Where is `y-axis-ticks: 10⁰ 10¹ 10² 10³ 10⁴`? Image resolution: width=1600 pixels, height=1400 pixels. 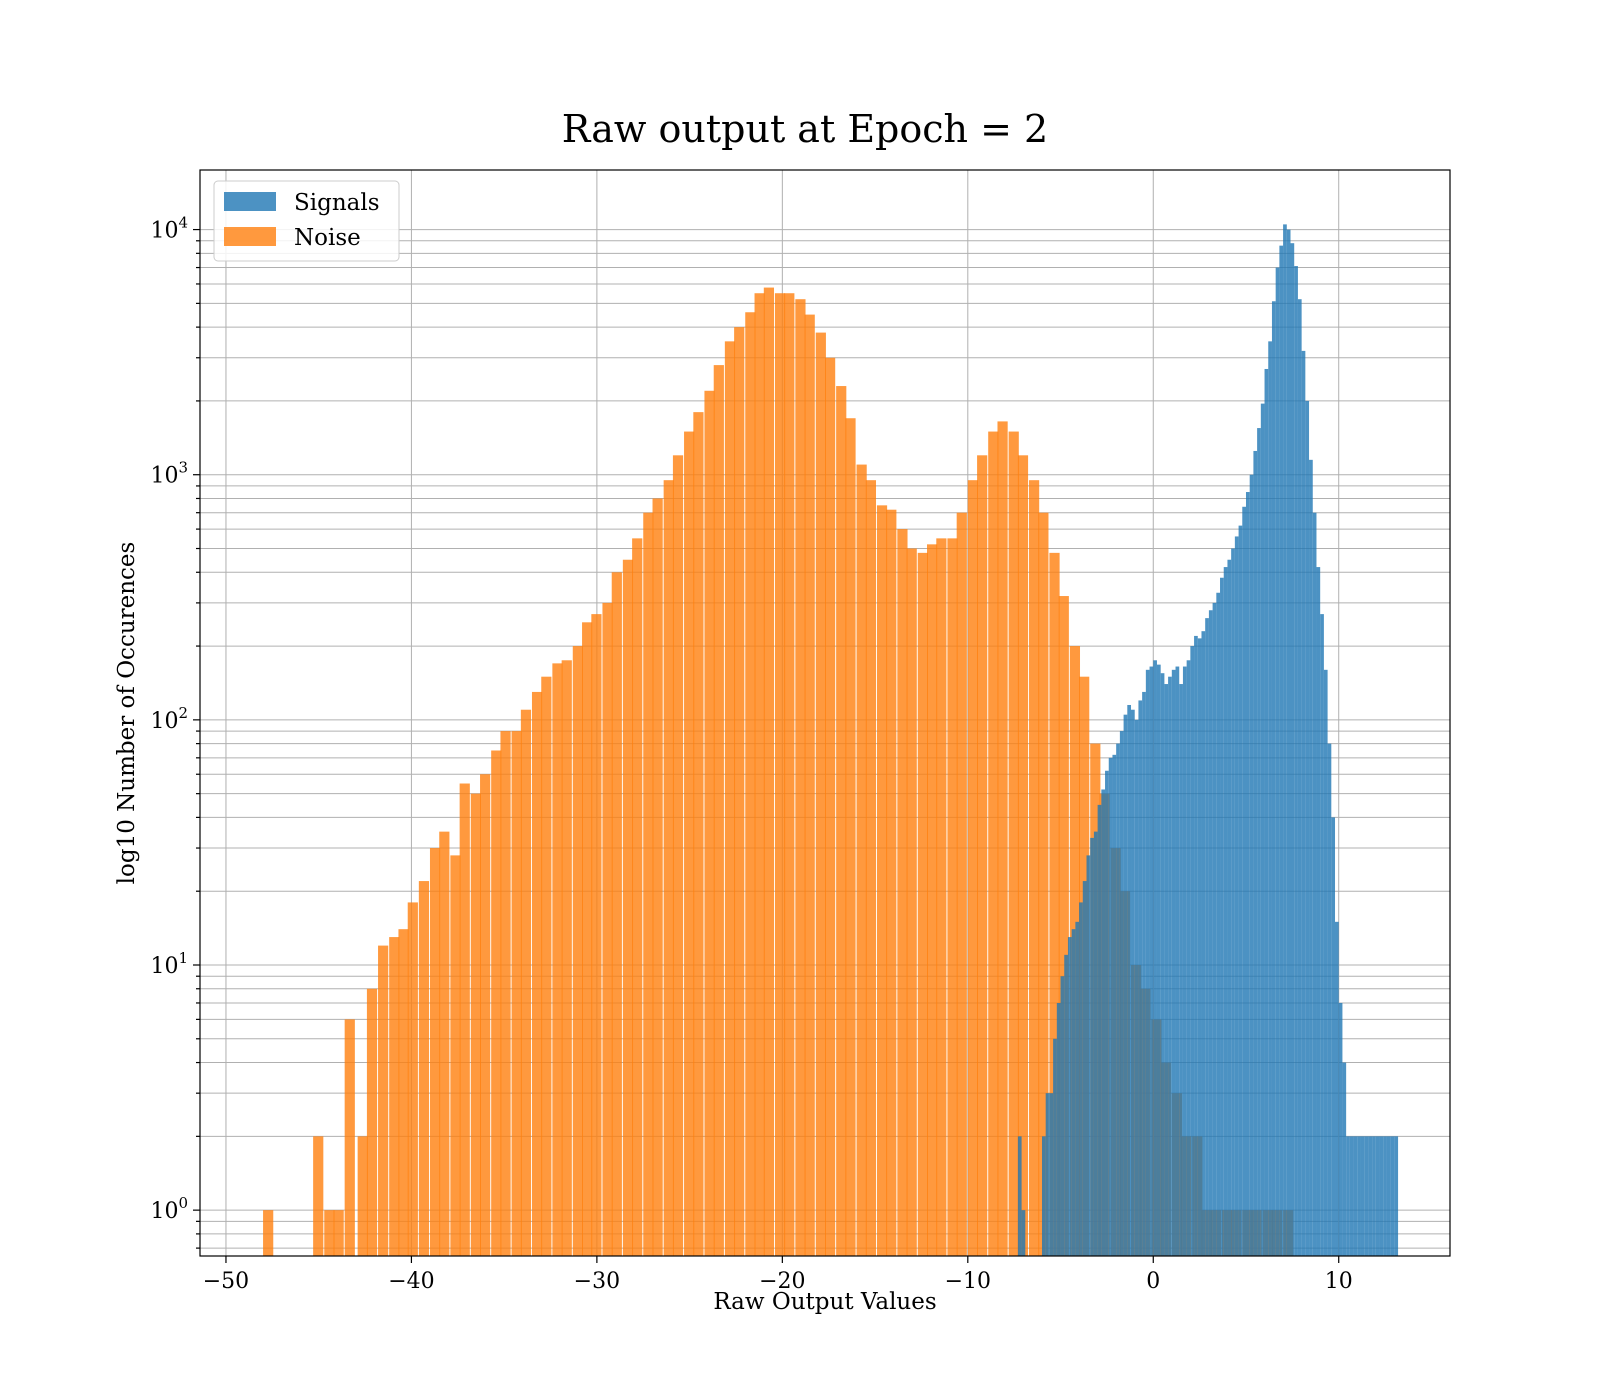
y-axis-ticks: 10⁰ 10¹ 10² 10³ 10⁴ is located at coordinates (175, 731).